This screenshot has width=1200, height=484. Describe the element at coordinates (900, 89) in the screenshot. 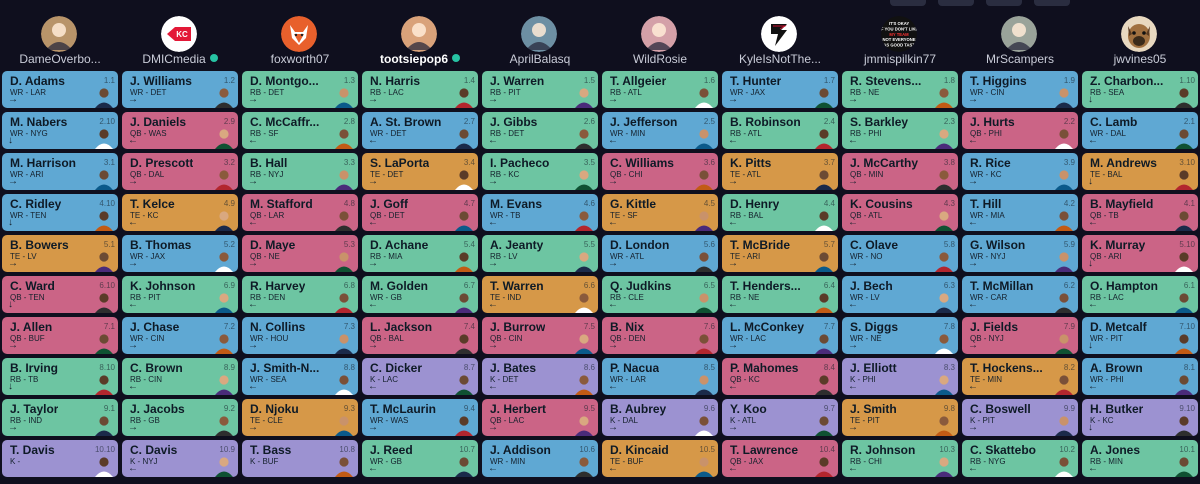

I see `draft-pick-cell: R. Stevens... 1.8 RB - NE →` at that location.